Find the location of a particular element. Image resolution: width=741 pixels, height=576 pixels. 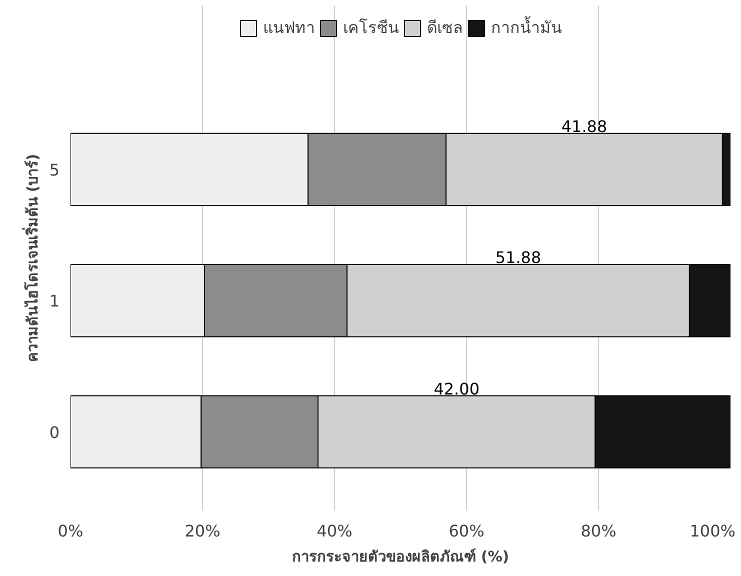

y-axis-title: ความดันไฮโดรเจนเริ่มต้น (บาร์) is located at coordinates (31, 258).